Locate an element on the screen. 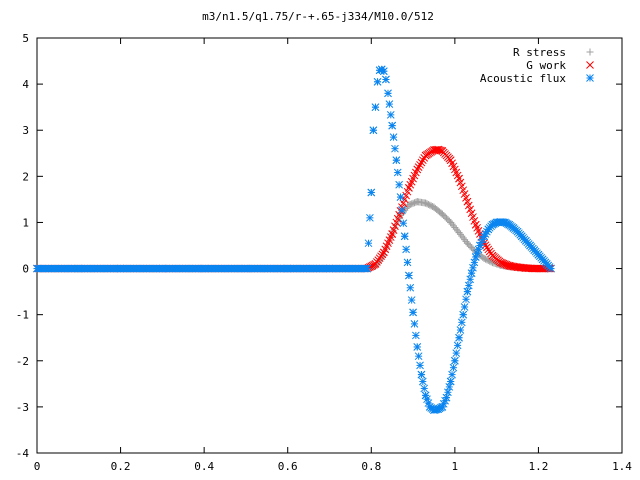  y-tick-label: 2 is located at coordinates (25, 176).